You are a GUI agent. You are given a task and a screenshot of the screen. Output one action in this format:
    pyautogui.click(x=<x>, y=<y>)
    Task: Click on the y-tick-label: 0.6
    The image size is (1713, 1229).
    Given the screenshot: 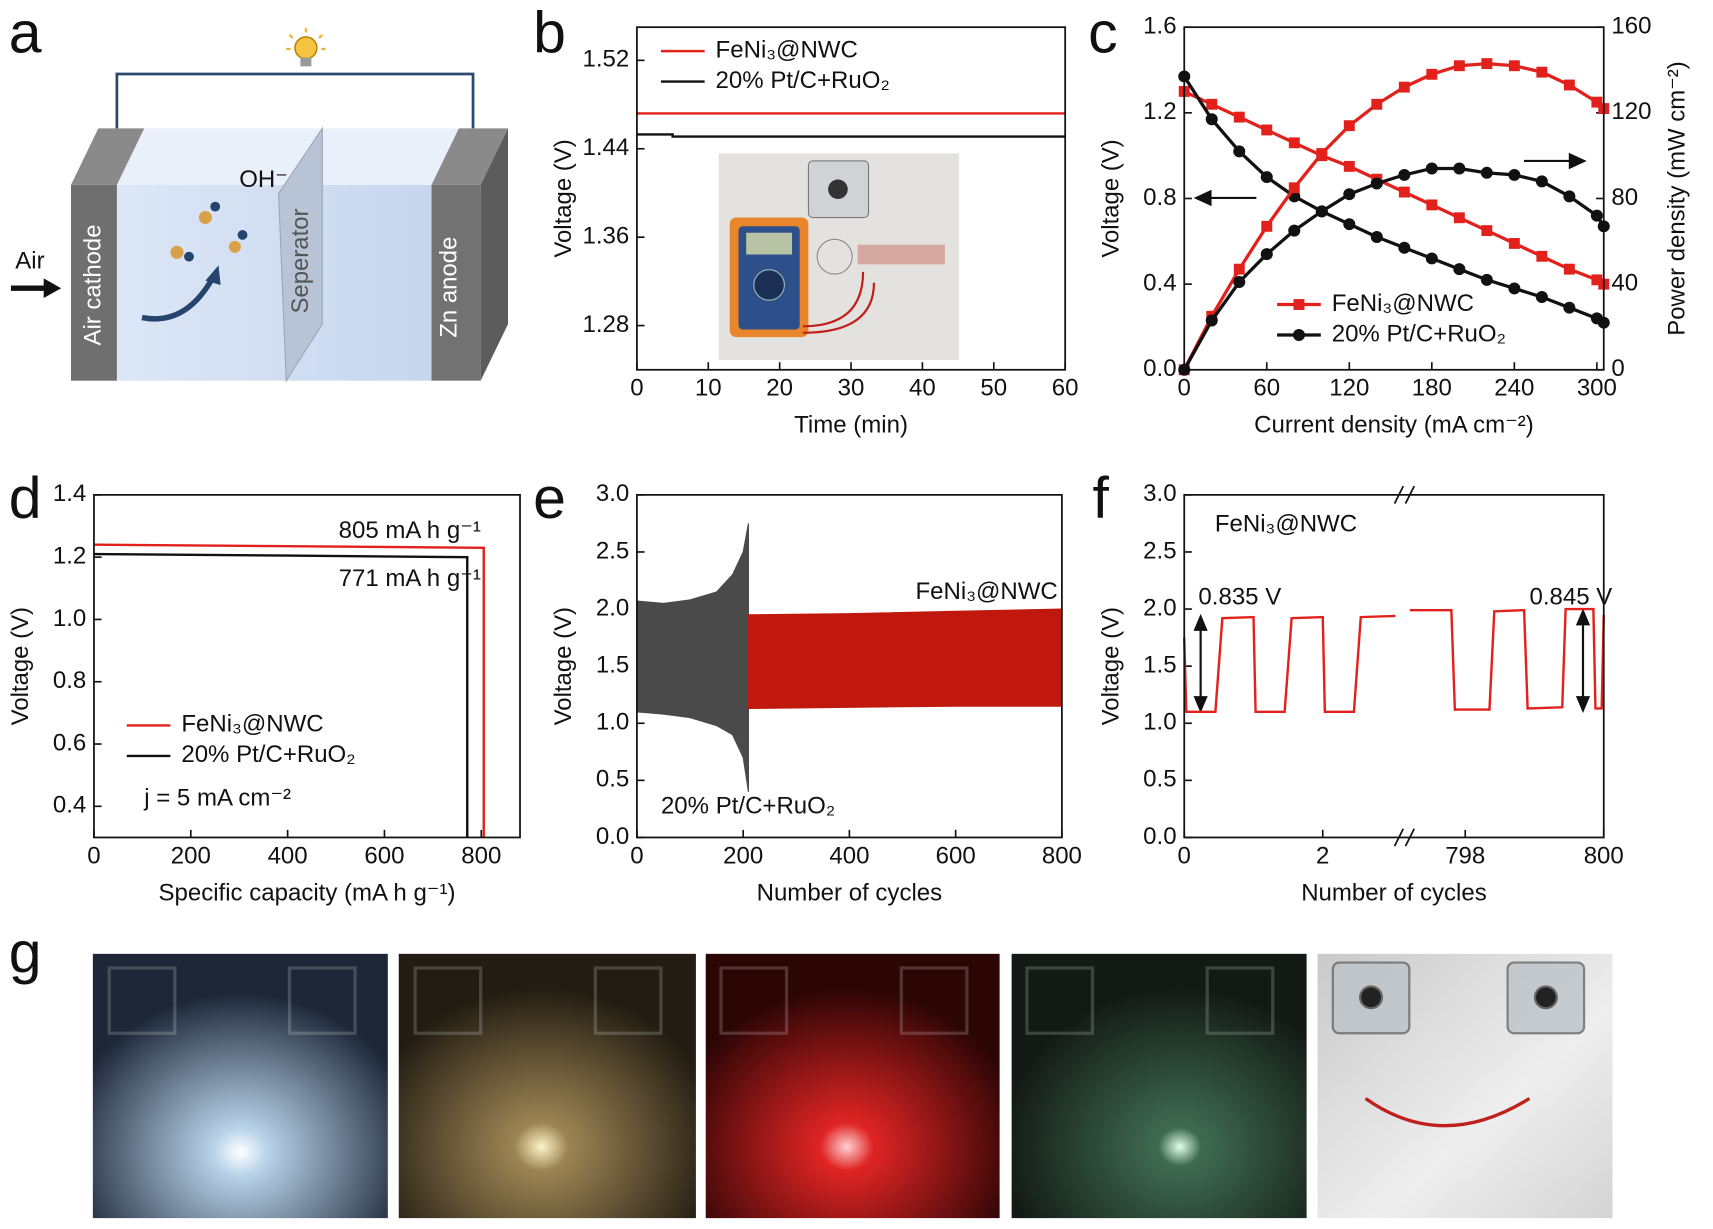 What is the action you would take?
    pyautogui.click(x=69, y=742)
    